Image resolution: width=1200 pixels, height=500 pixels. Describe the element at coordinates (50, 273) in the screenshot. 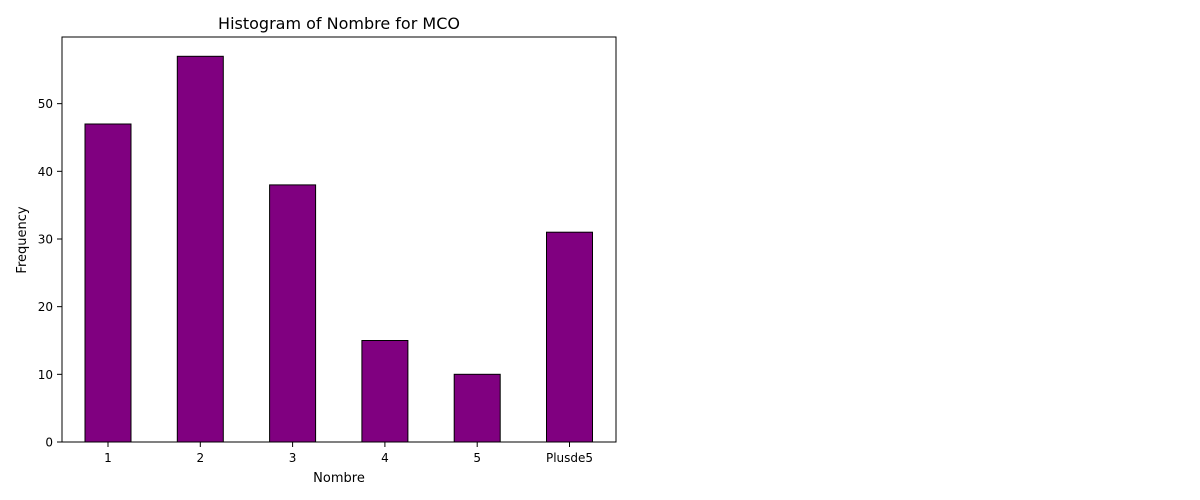

I see `y-axis-ticks: 0 10 20 30 40 50` at that location.